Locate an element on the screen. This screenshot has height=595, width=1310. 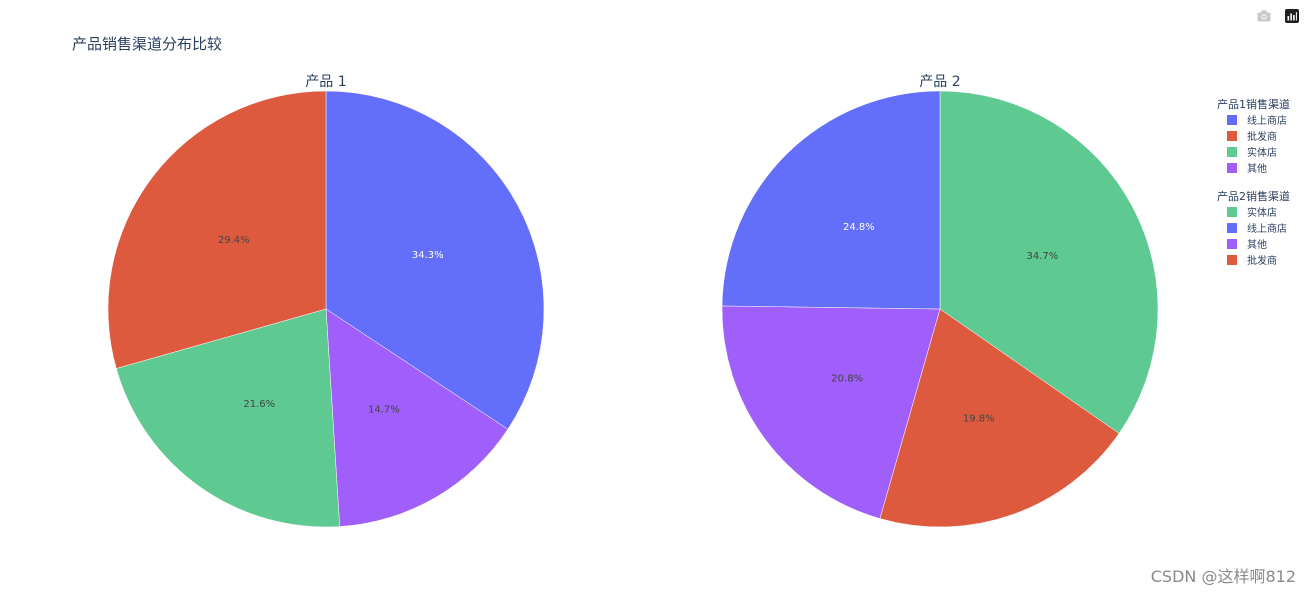
pie-1-title: 产品 1 is located at coordinates (325, 82).